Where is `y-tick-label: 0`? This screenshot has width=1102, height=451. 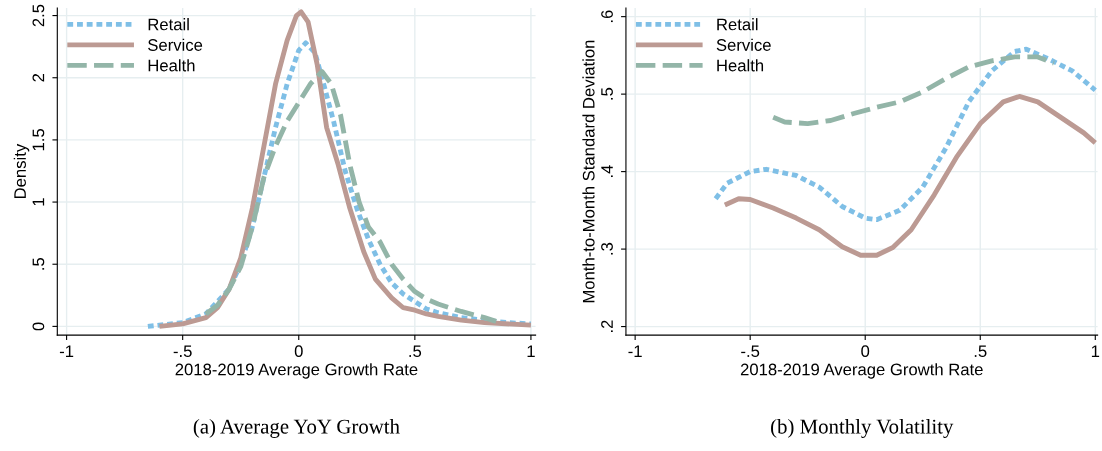
y-tick-label: 0 is located at coordinates (38, 326).